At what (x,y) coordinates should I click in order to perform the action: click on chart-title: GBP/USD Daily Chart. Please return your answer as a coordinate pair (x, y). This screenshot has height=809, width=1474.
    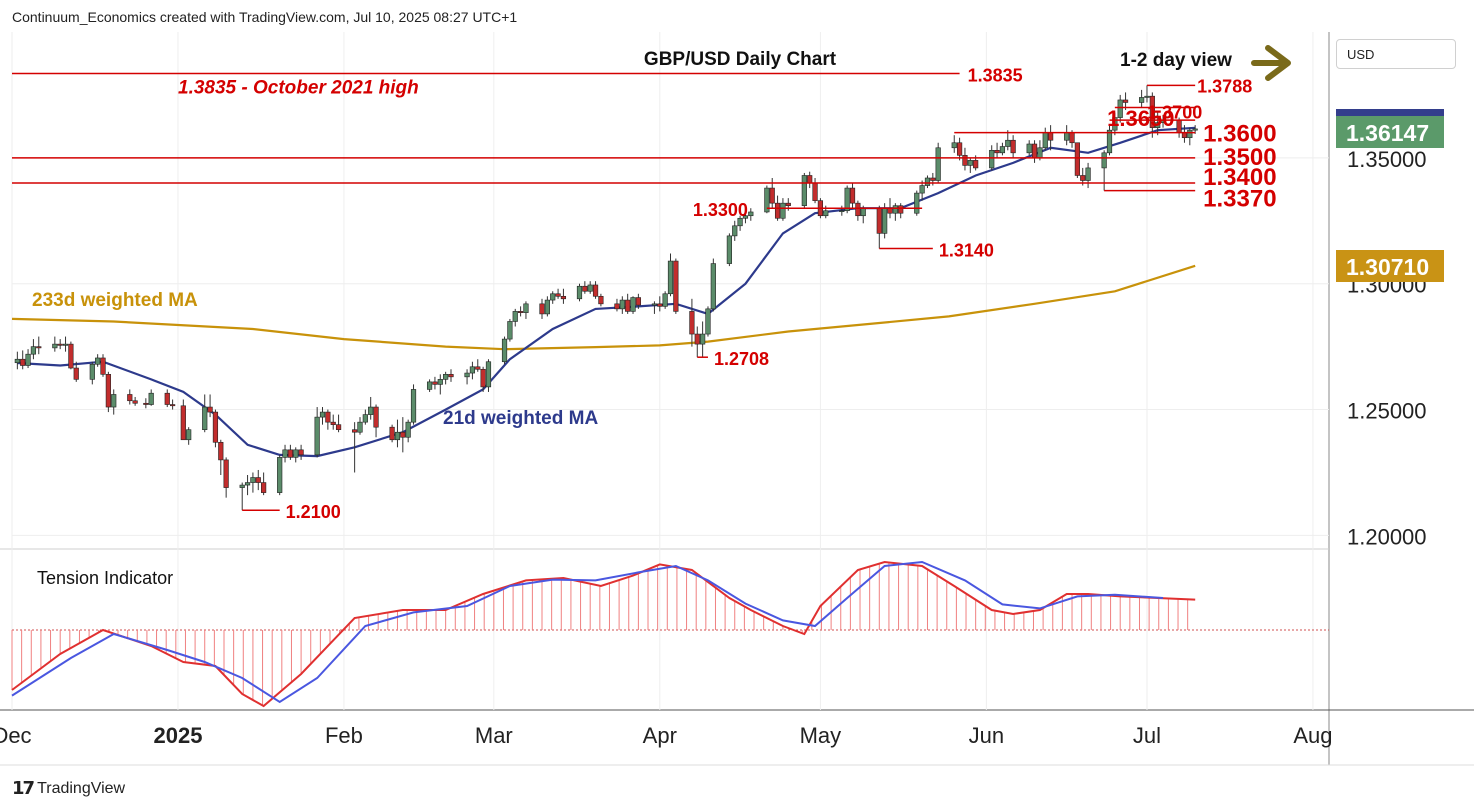
    Looking at the image, I should click on (740, 59).